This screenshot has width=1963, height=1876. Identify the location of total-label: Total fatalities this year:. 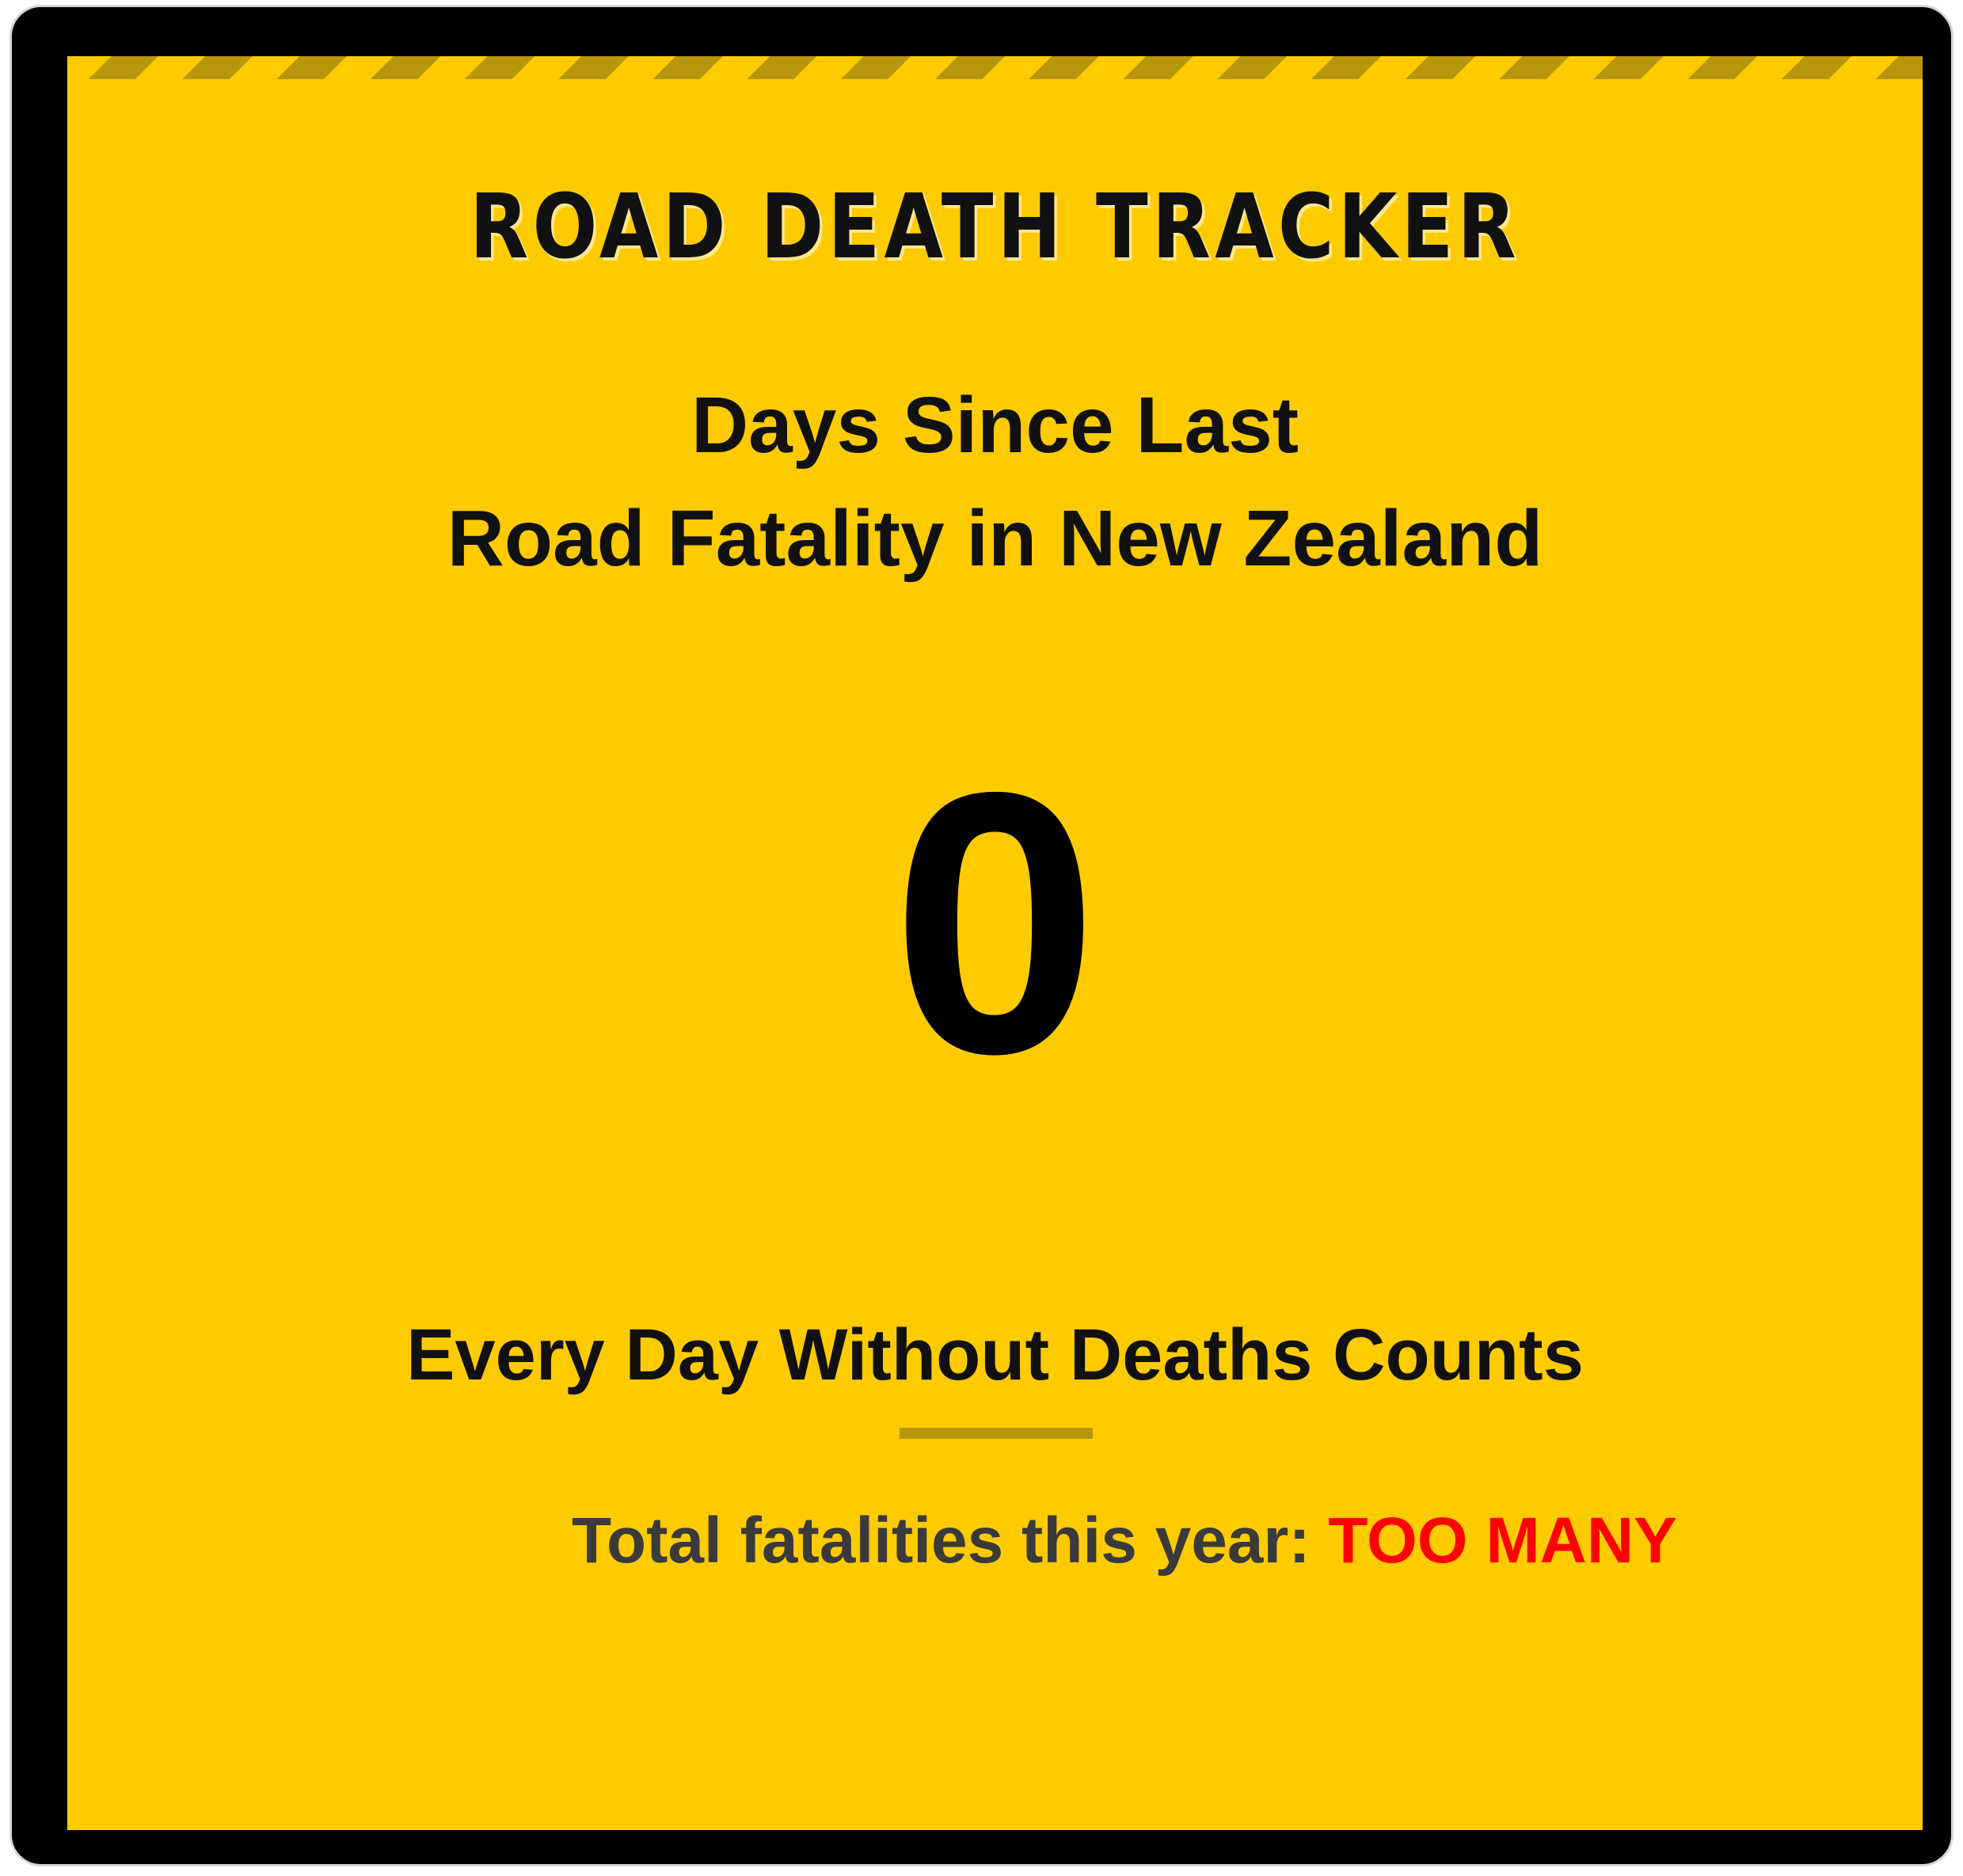
(950, 1541).